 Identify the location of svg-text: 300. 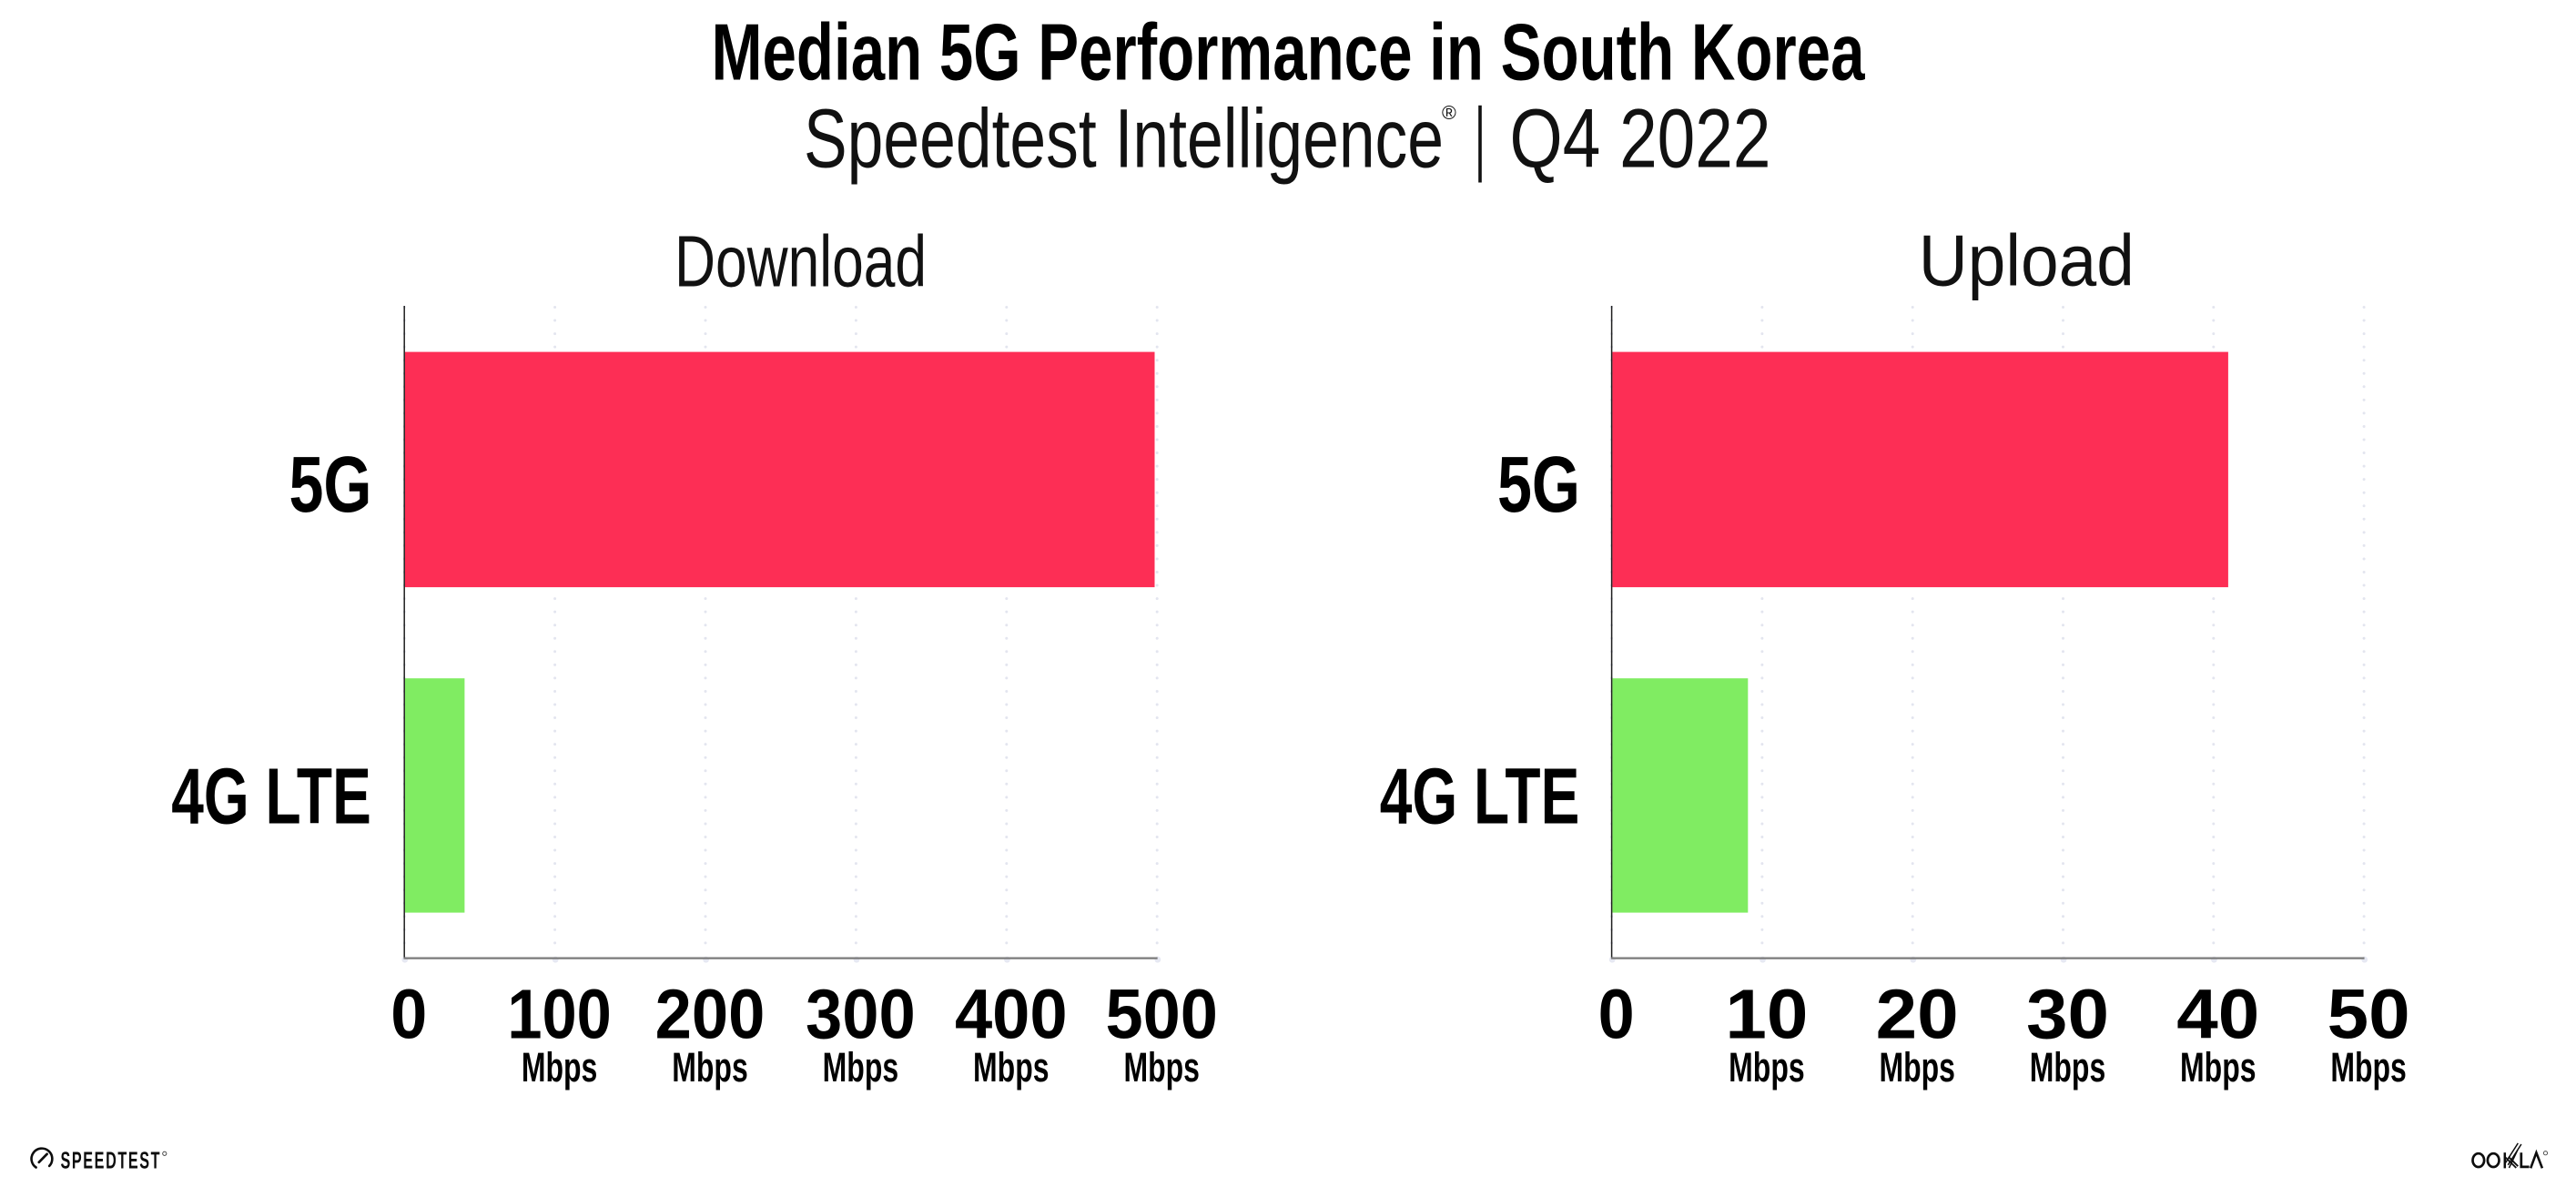
(861, 1015).